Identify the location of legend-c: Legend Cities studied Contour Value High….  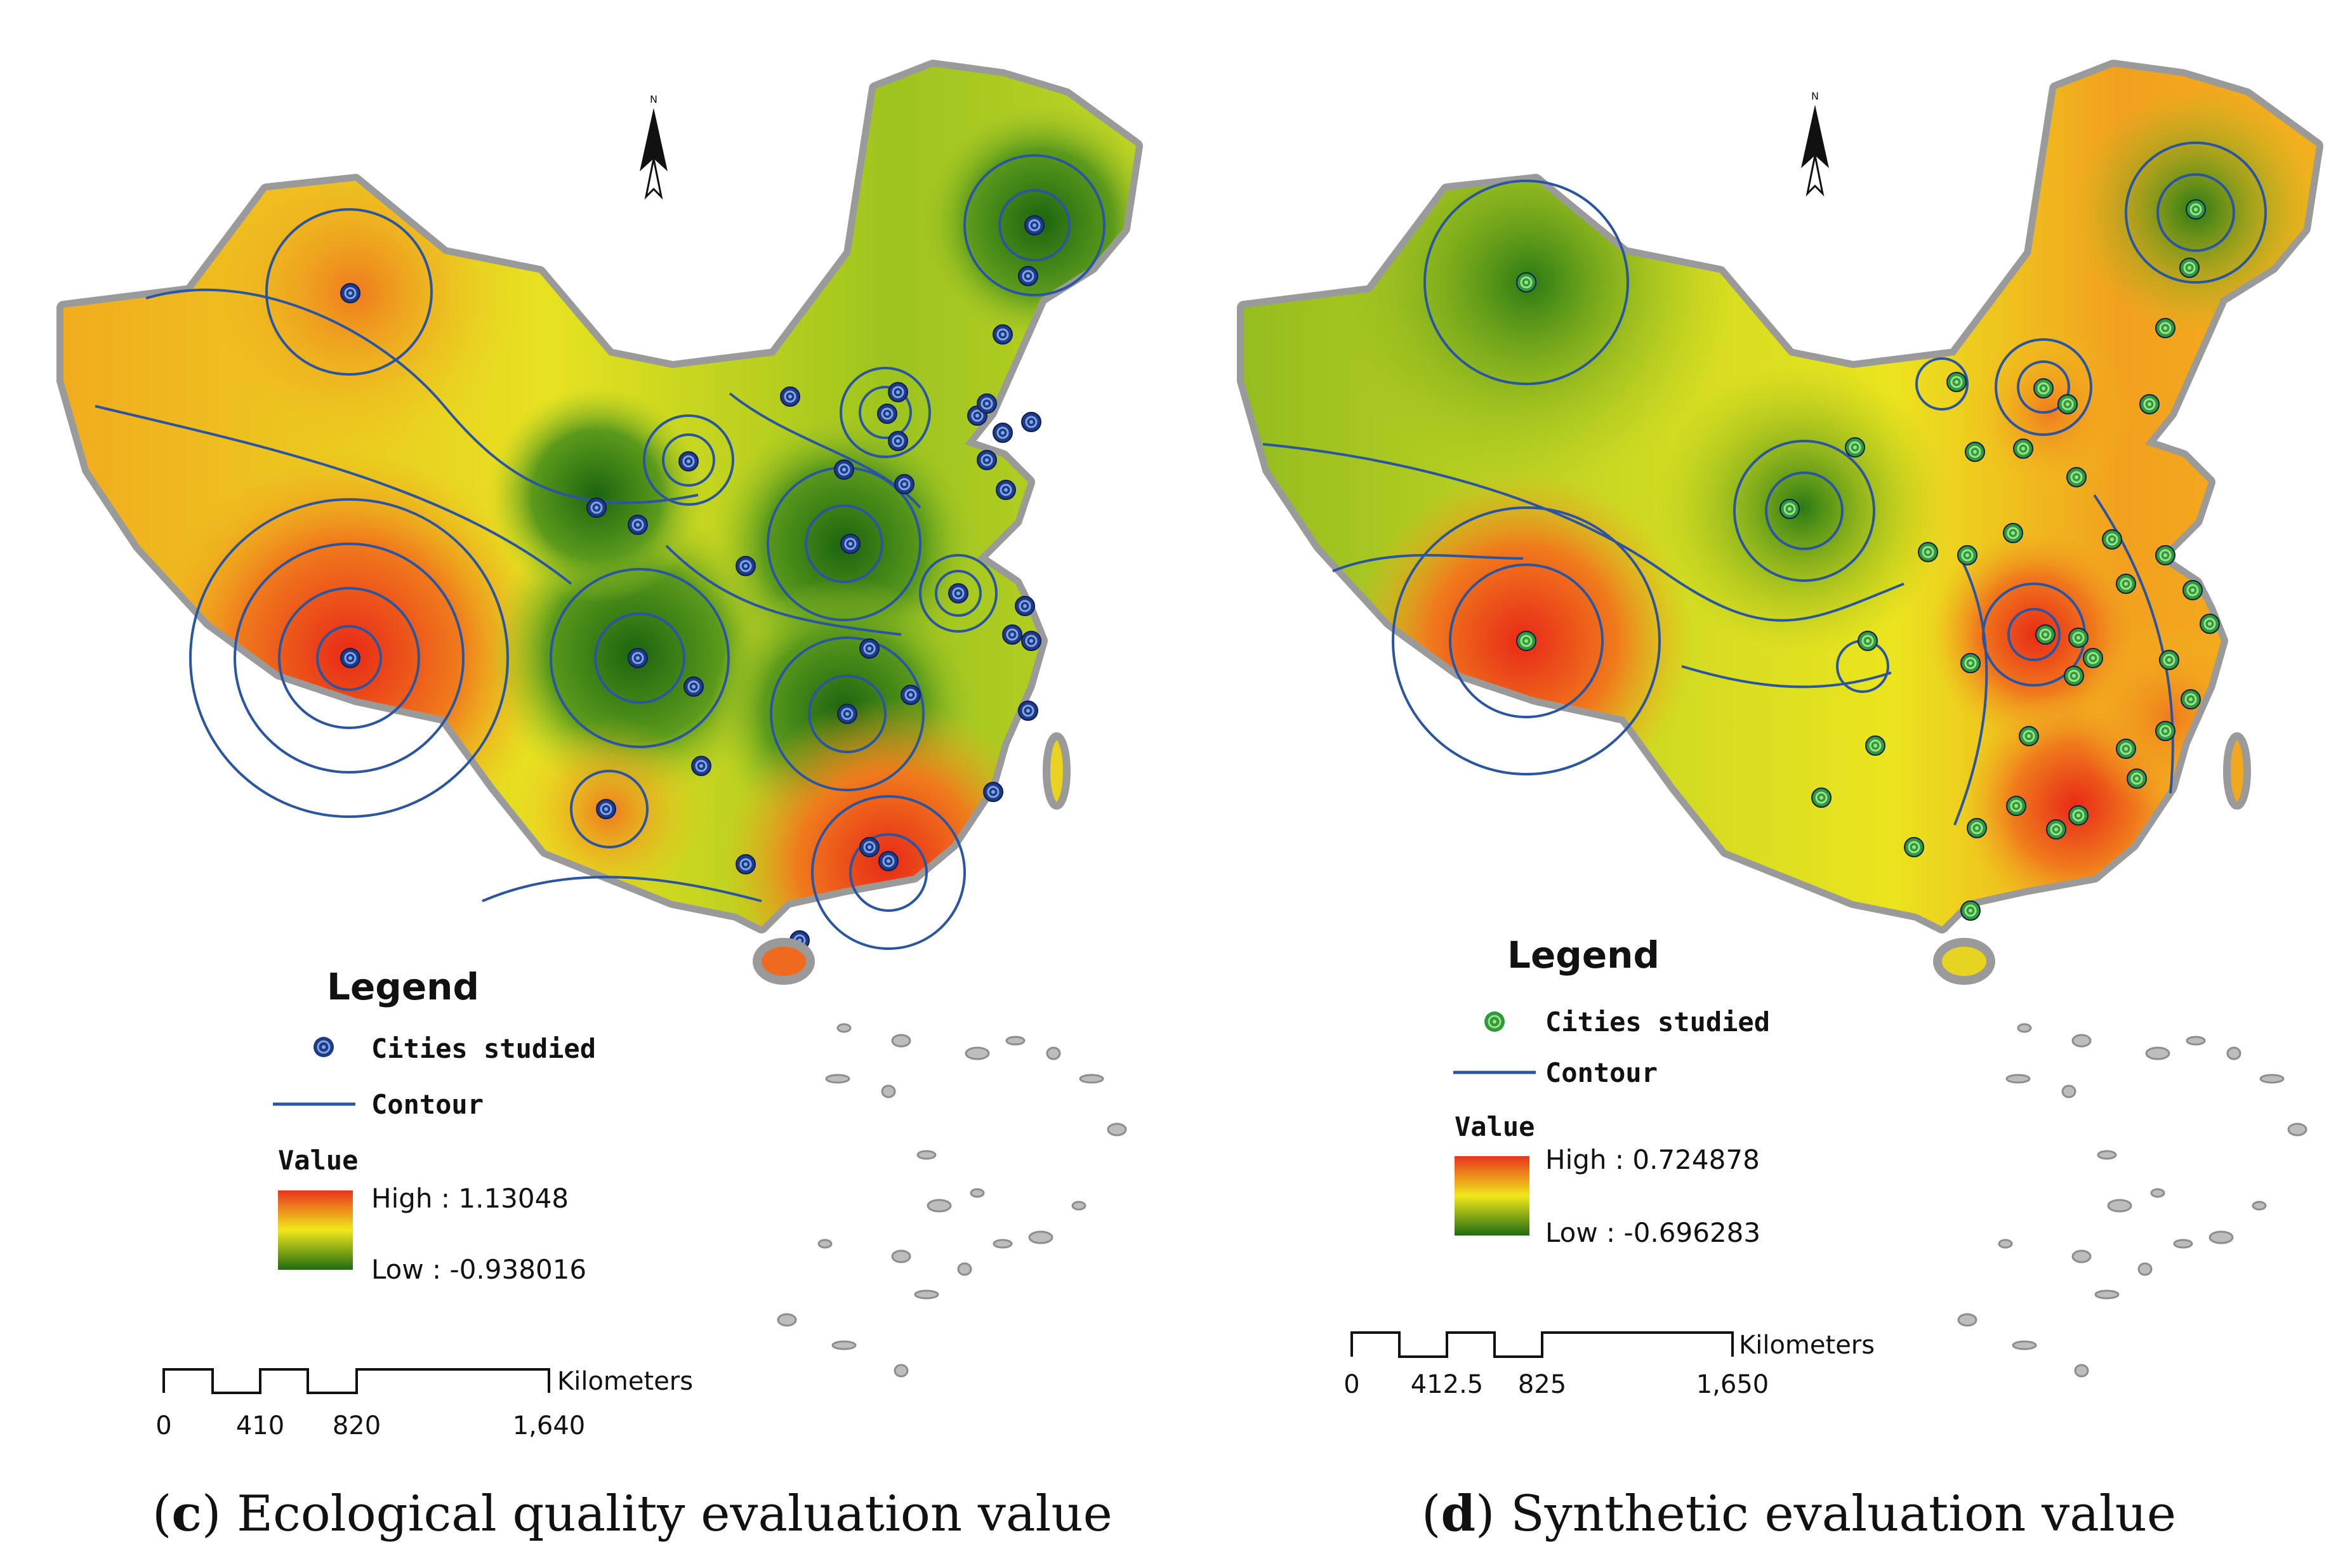
(434, 1125).